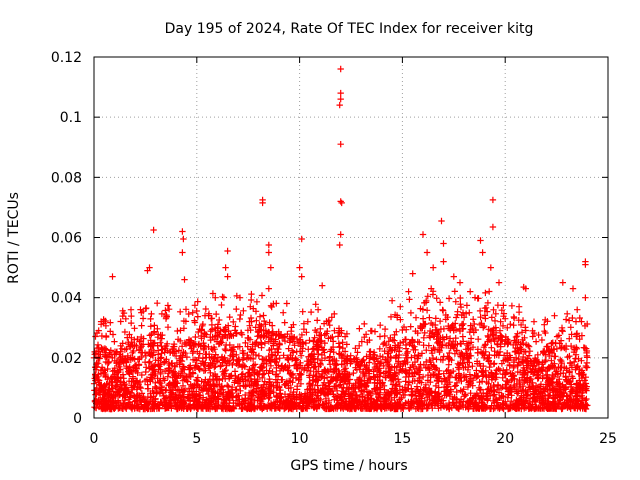 This screenshot has height=480, width=640. What do you see at coordinates (66, 58) in the screenshot?
I see `y-tick-label: 0.12` at bounding box center [66, 58].